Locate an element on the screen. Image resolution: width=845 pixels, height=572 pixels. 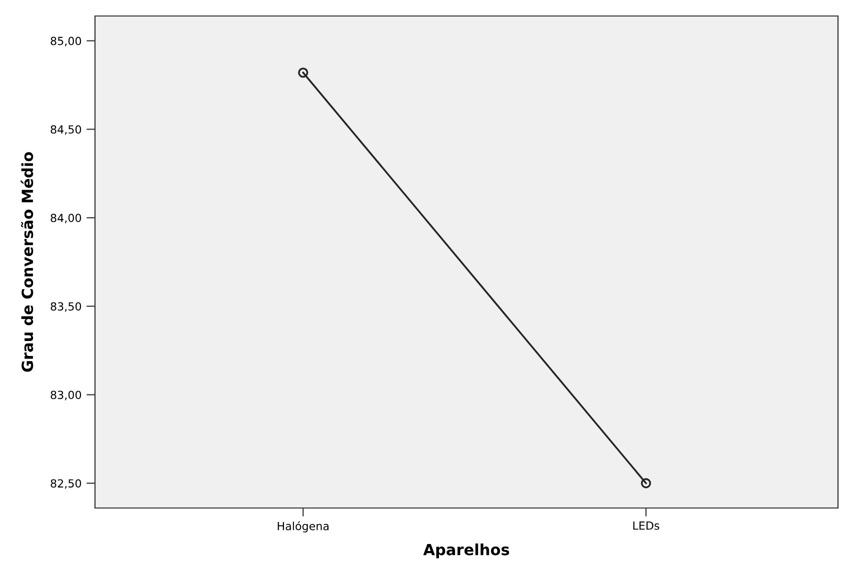
y-tick-label: 84,50 is located at coordinates (66, 130).